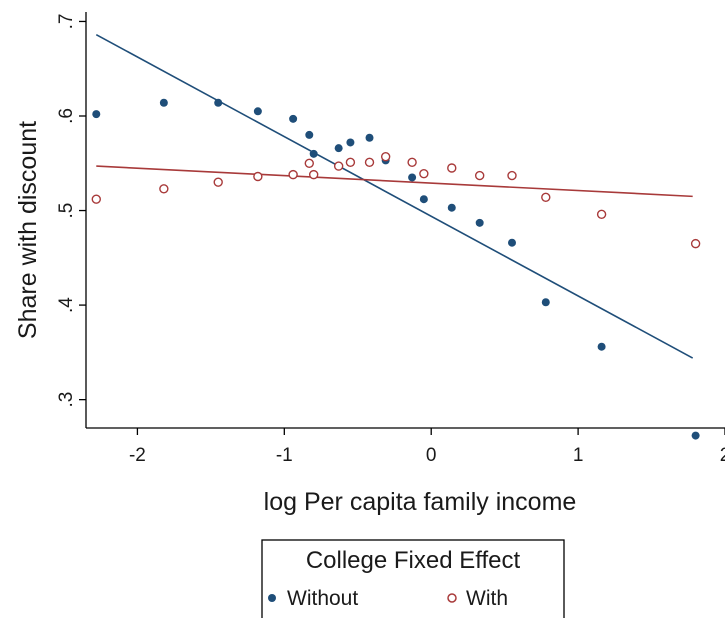  What do you see at coordinates (578, 455) in the screenshot?
I see `x-tick-label: 1` at bounding box center [578, 455].